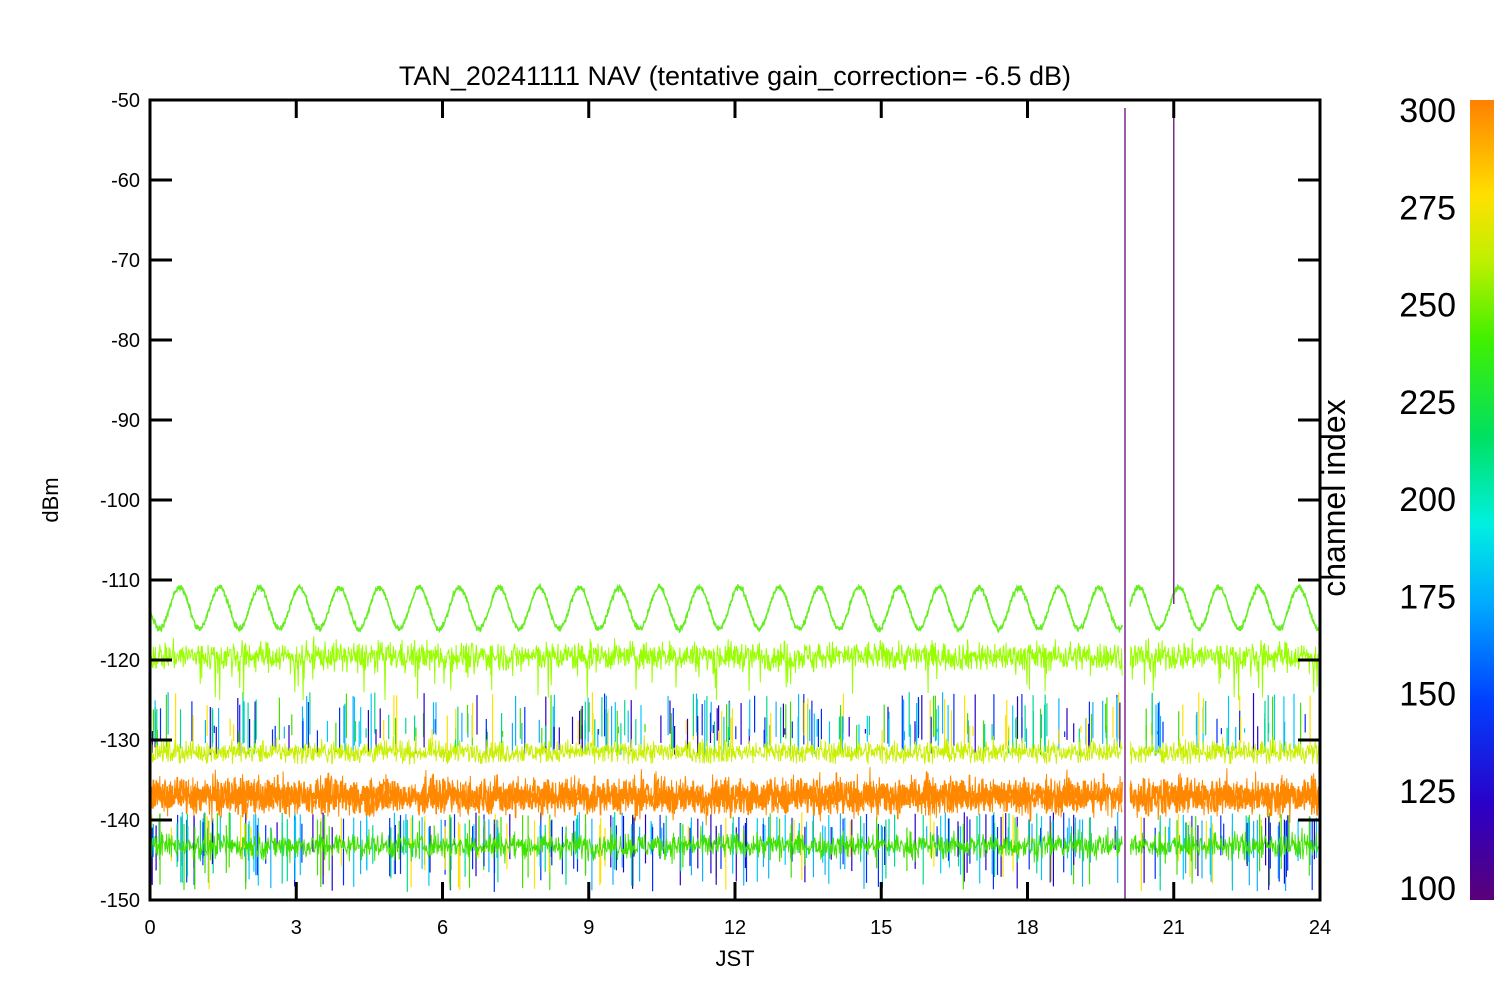  Describe the element at coordinates (735, 846) in the screenshot. I see `band-lower-edge` at that location.